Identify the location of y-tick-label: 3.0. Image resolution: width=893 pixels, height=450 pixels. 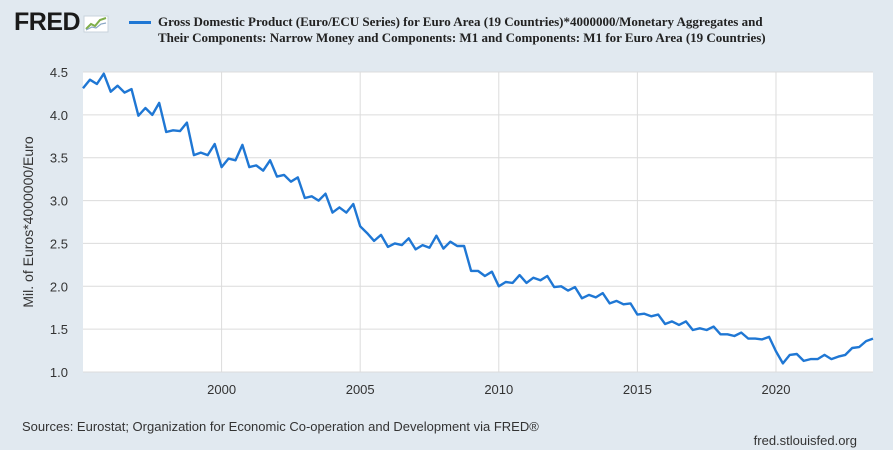
(59, 201).